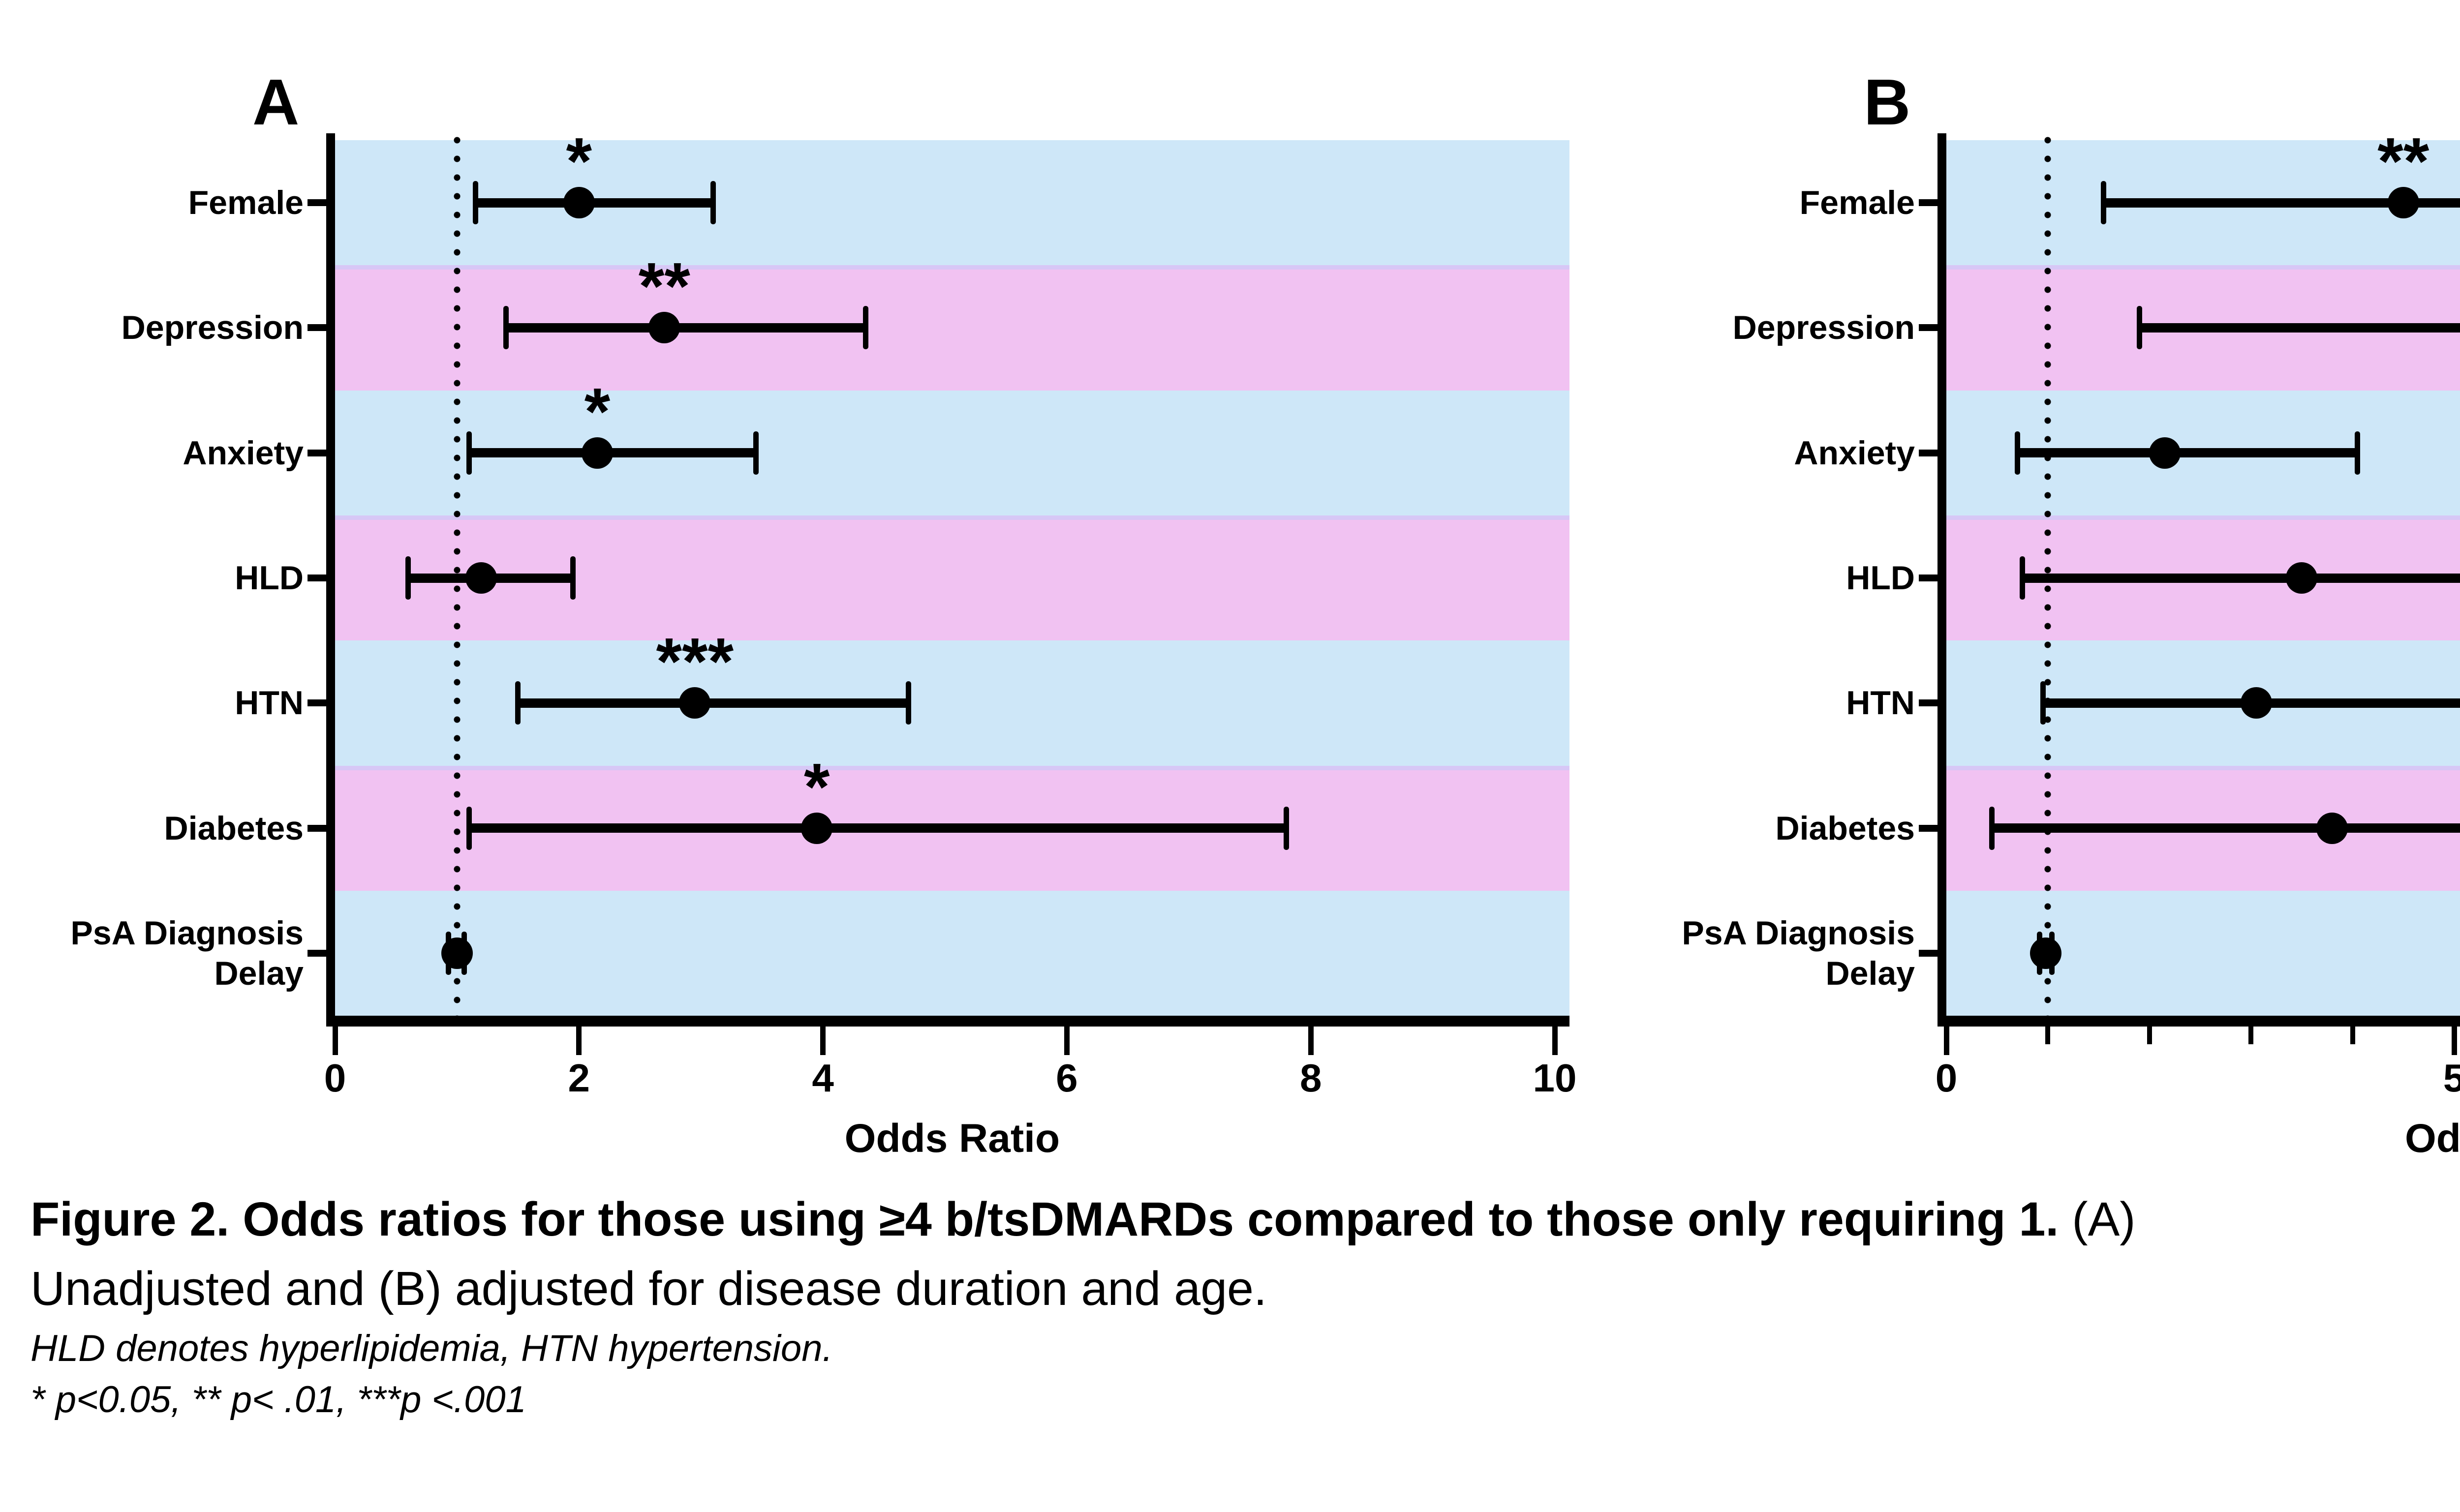  Describe the element at coordinates (2451, 1078) in the screenshot. I see `x-tick-label: 5` at that location.